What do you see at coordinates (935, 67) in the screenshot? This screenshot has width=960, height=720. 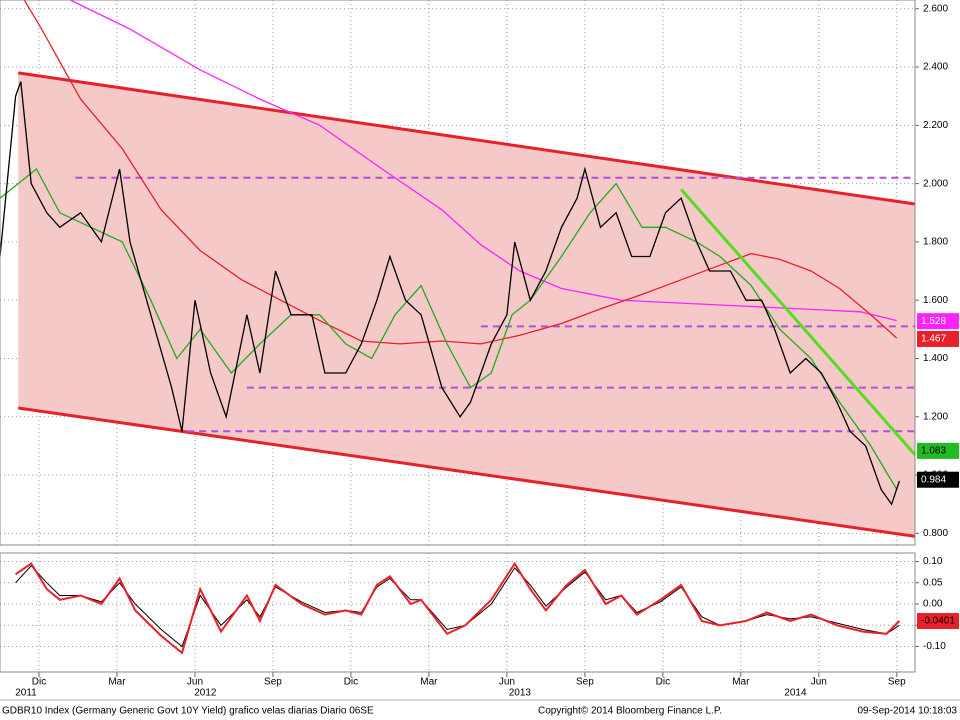 I see `y-tick-label: 2.400` at bounding box center [935, 67].